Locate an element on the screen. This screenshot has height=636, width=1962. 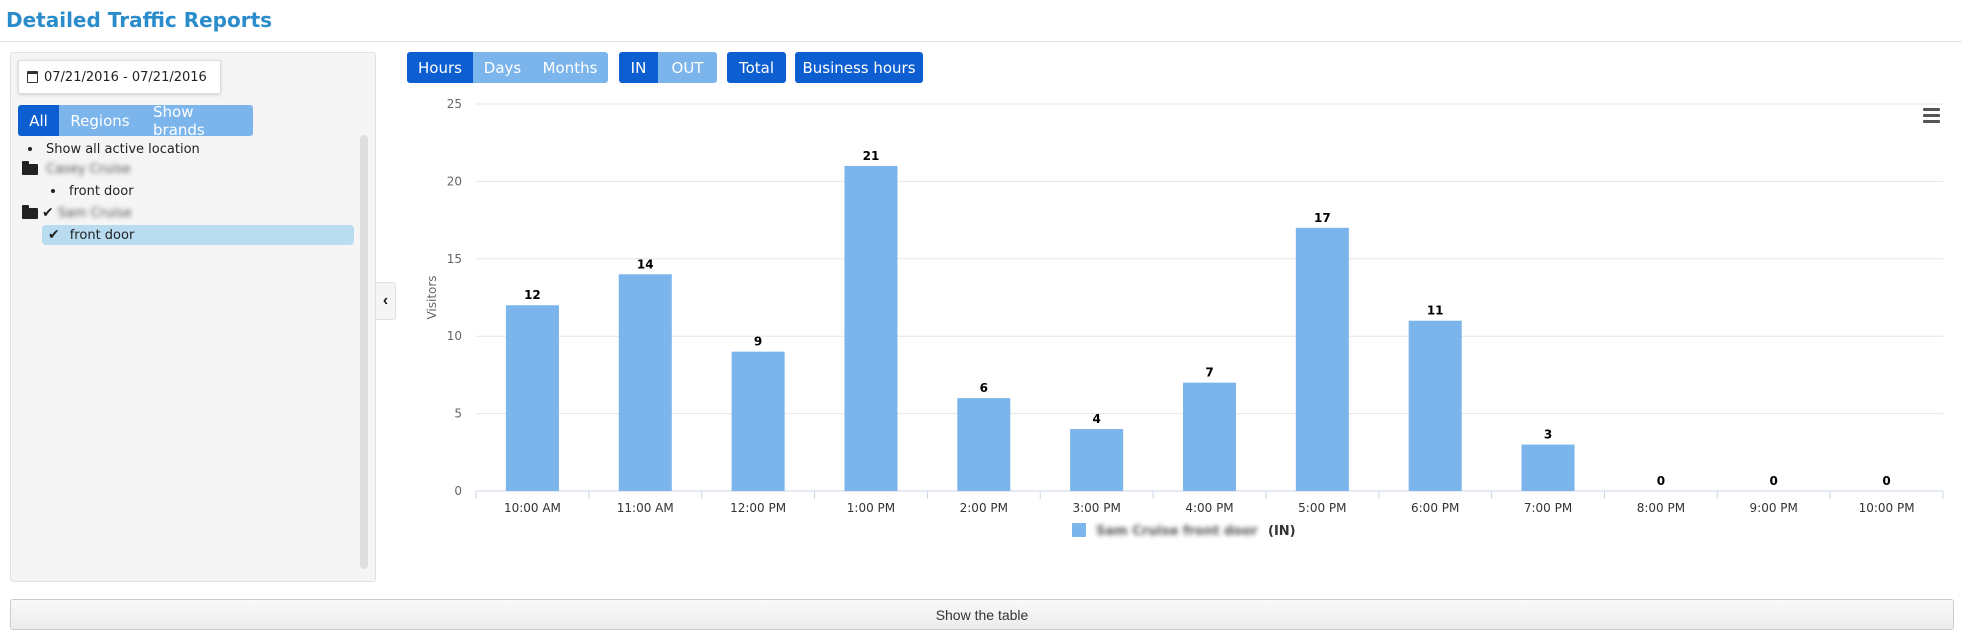
x-tick-label: 11:00 AM is located at coordinates (645, 508).